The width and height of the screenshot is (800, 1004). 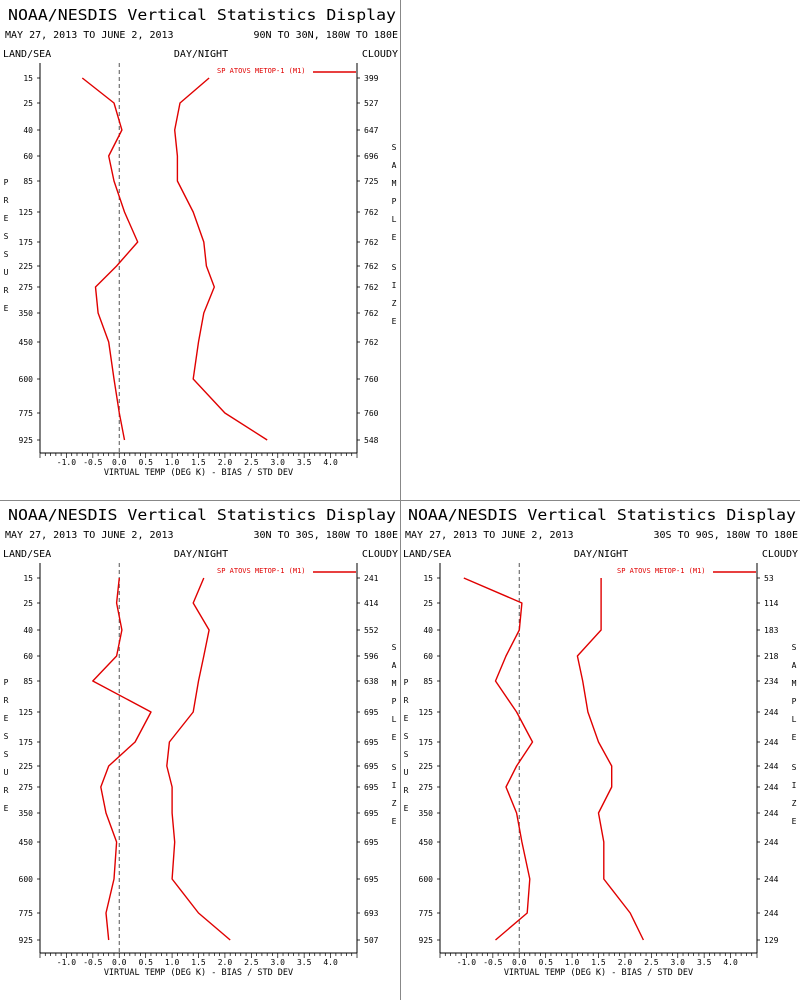 I want to click on sample-size-label: 693, so click(x=371, y=913).